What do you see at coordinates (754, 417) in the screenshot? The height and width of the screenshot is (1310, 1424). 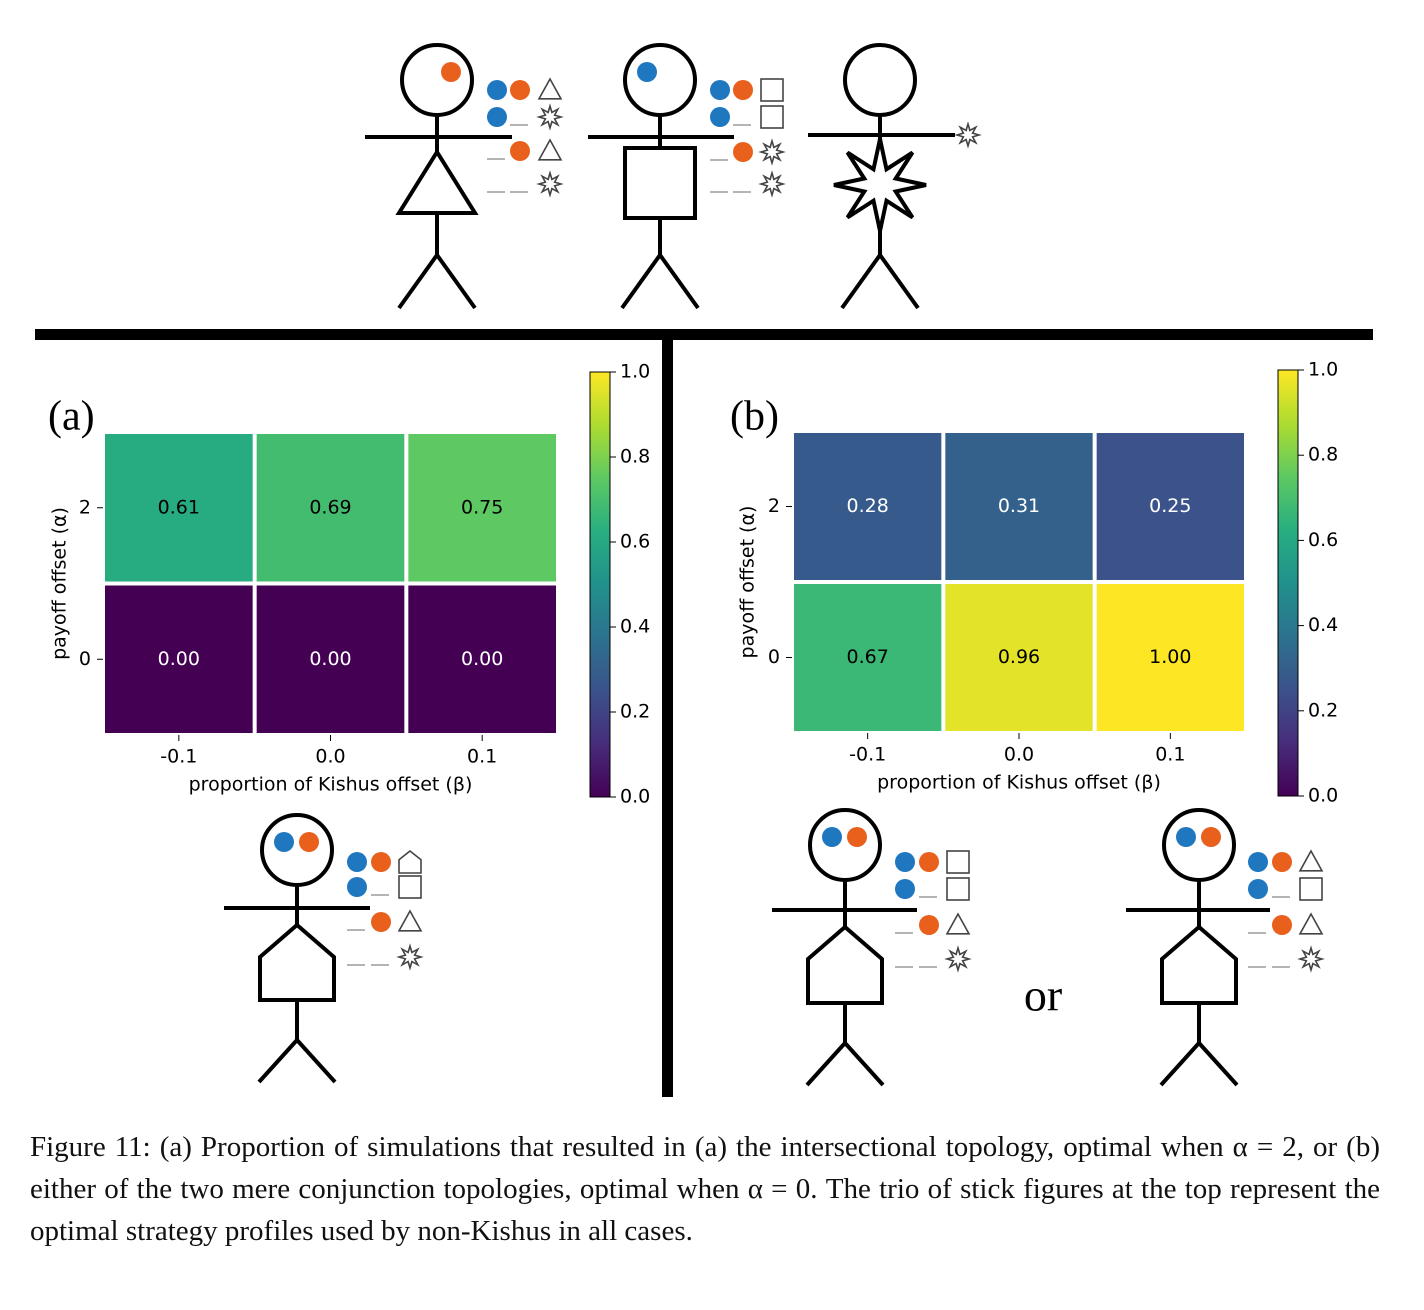 I see `panel-label: (b)` at bounding box center [754, 417].